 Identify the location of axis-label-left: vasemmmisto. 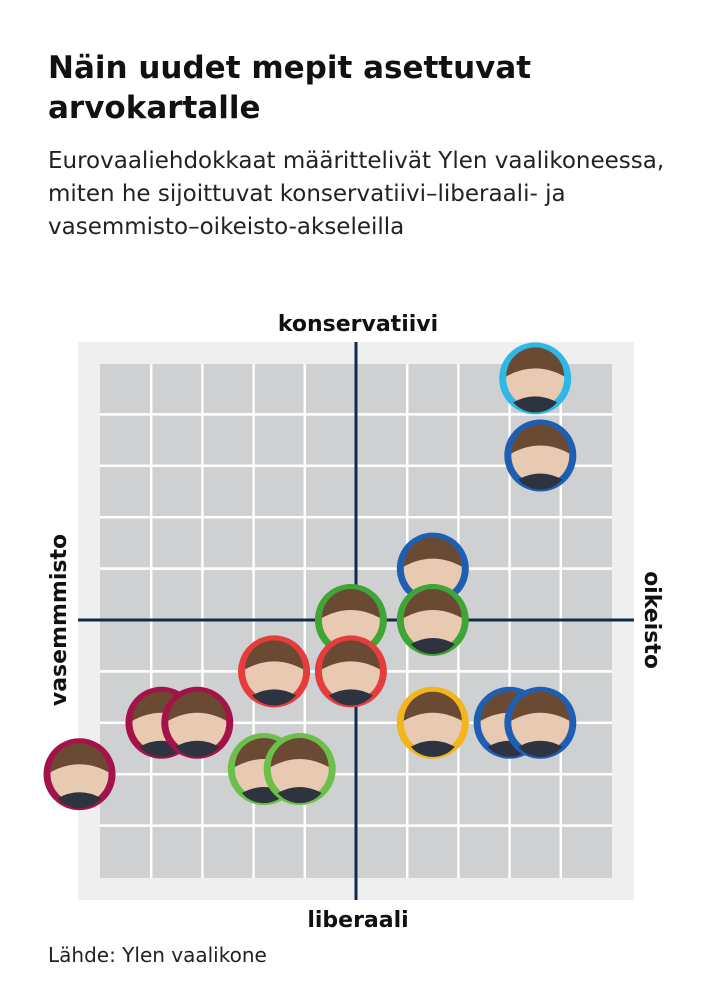
(59, 620).